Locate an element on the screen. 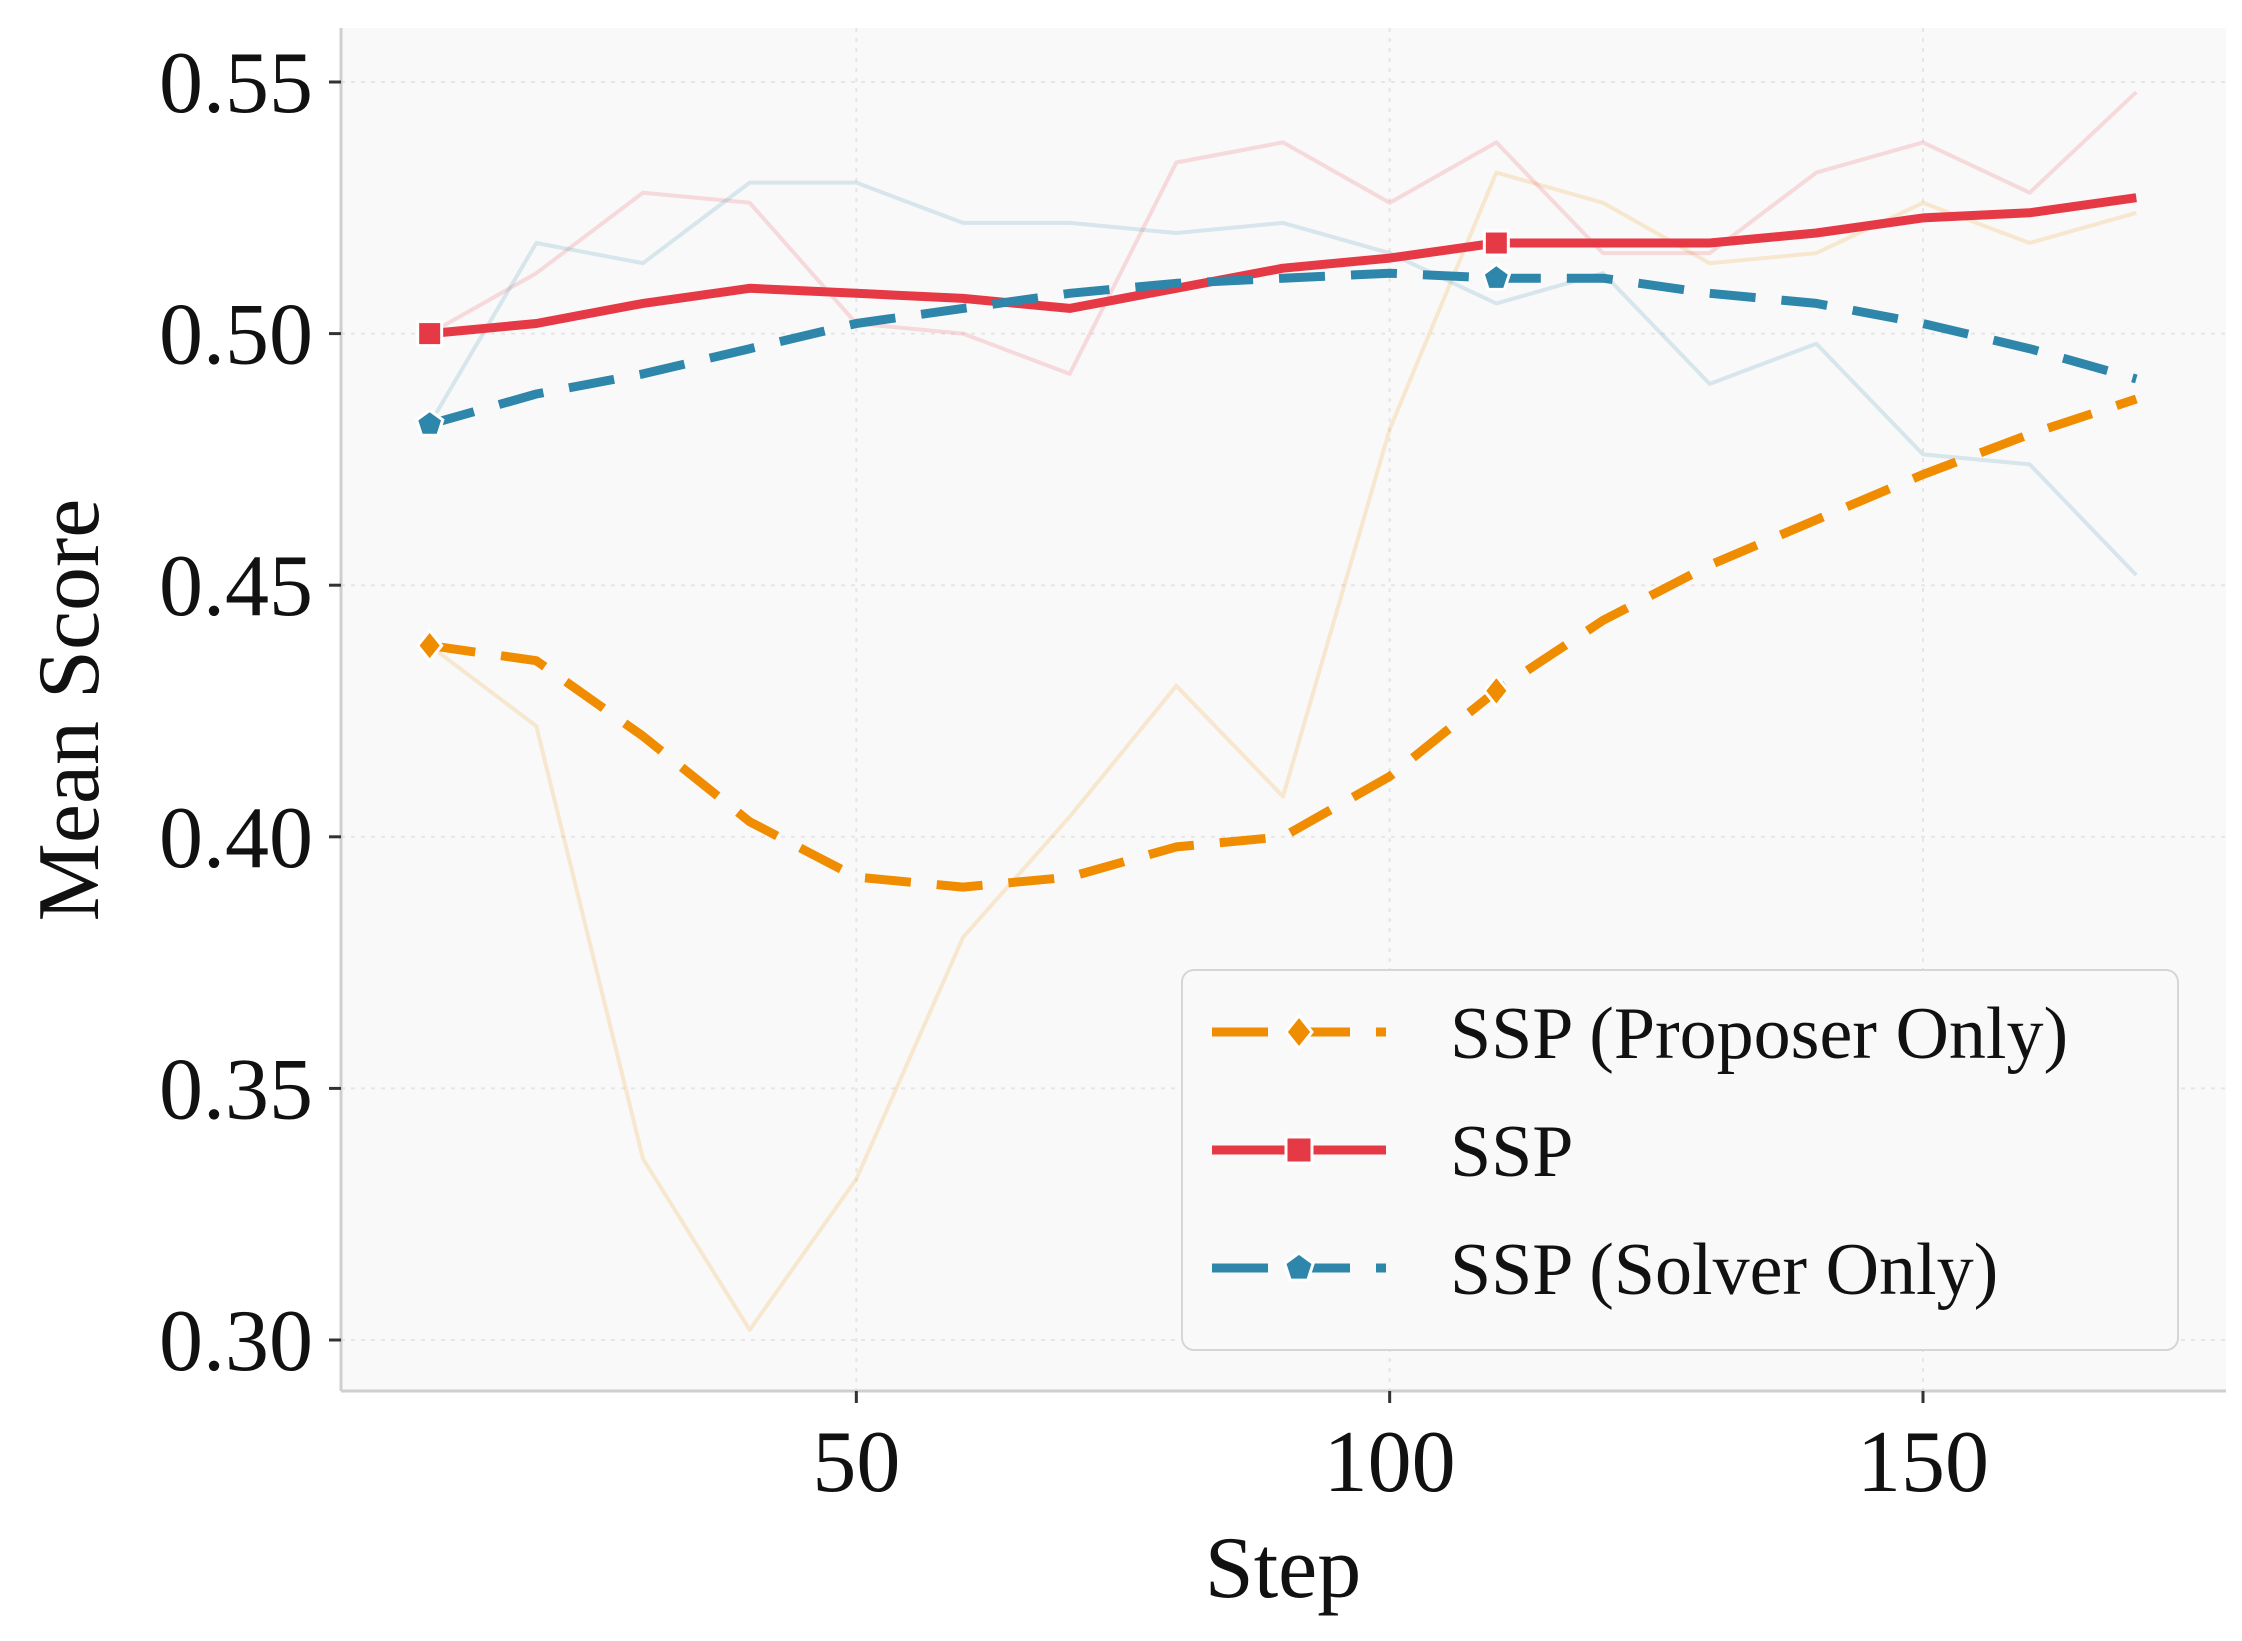 This screenshot has height=1641, width=2242. legend-label-ssp: SSP is located at coordinates (1511, 1152).